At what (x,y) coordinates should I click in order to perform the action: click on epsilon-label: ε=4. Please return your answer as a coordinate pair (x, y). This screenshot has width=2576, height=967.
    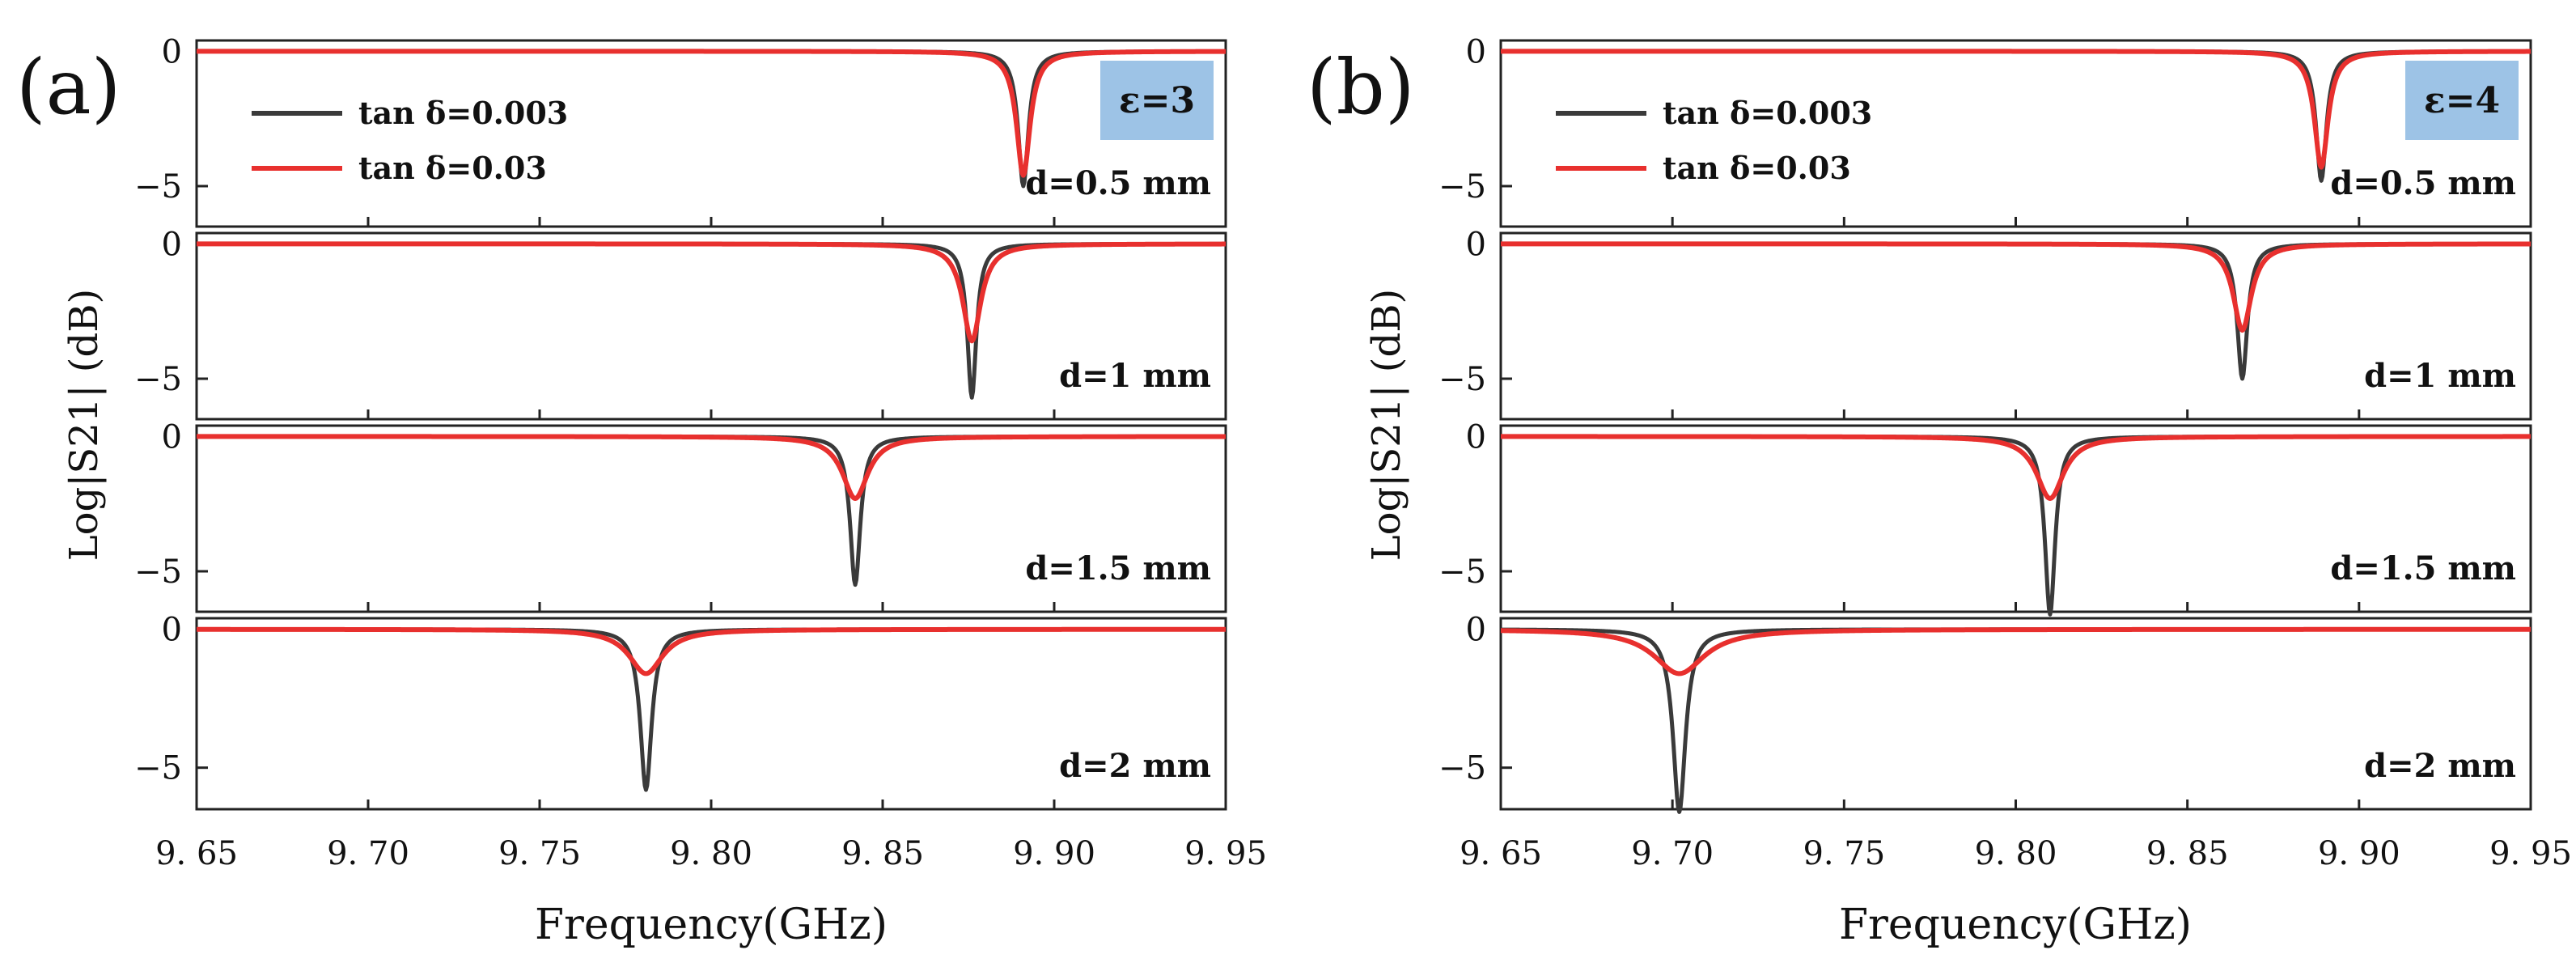
    Looking at the image, I should click on (2462, 100).